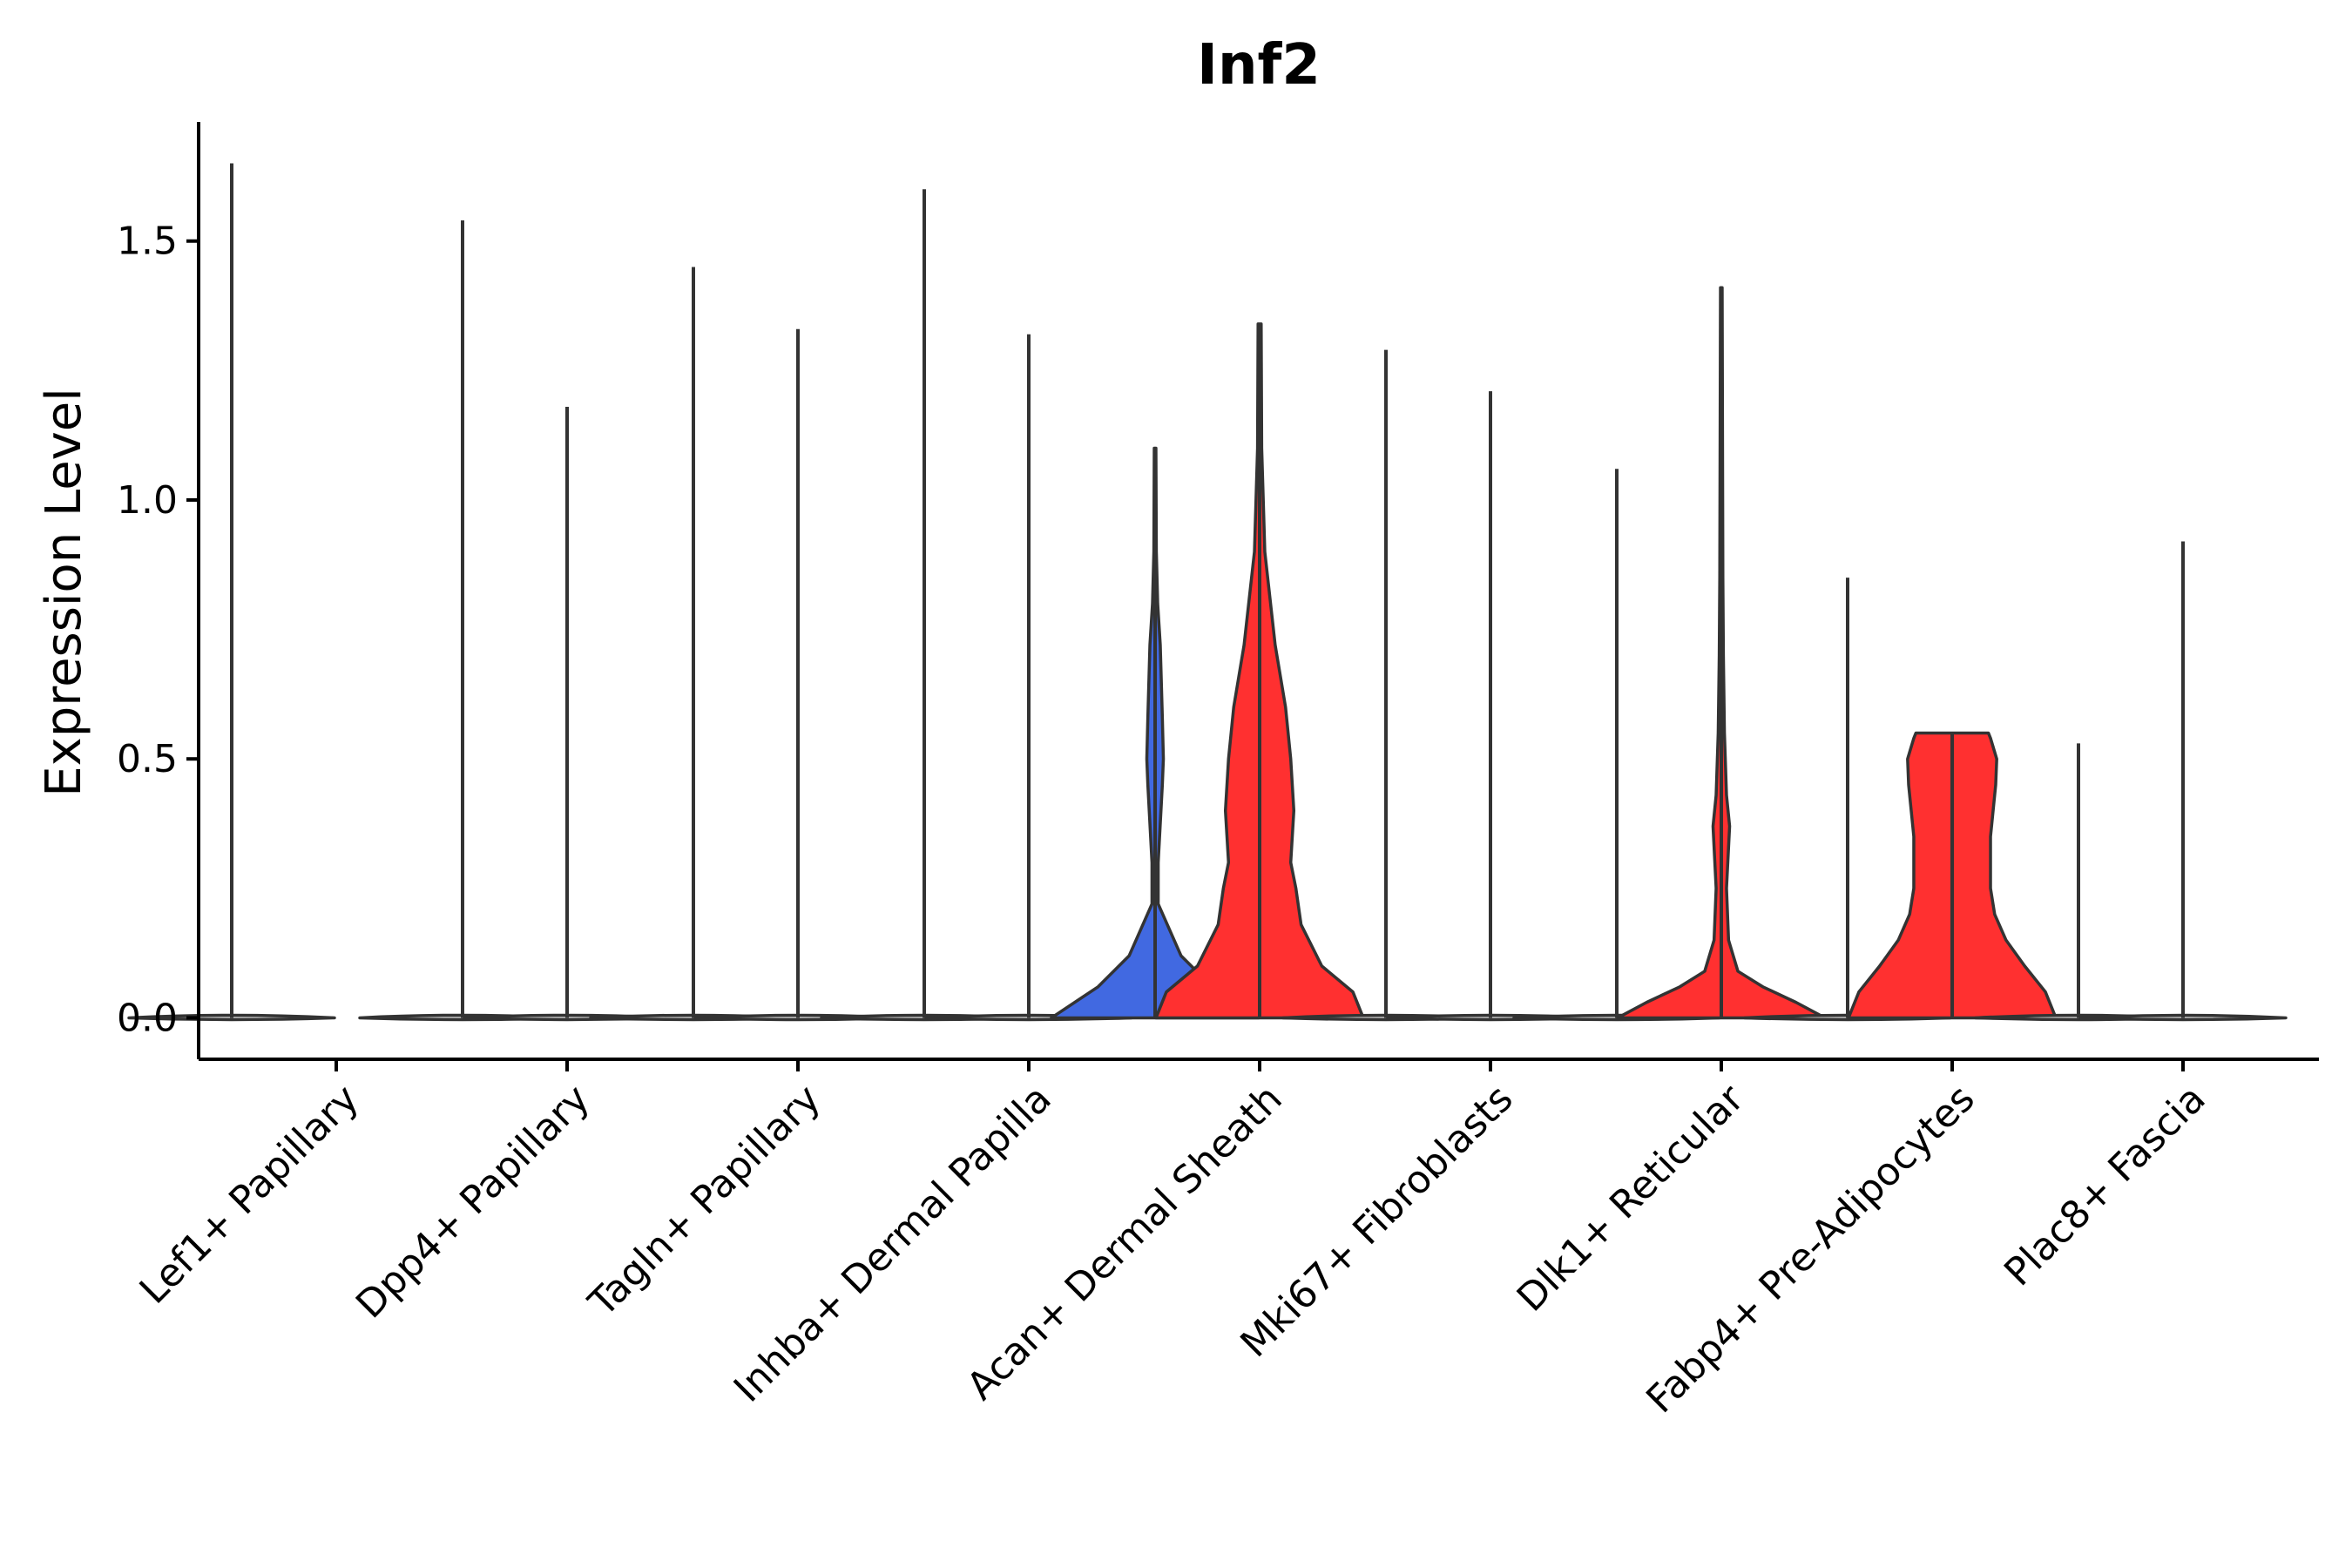  What do you see at coordinates (147, 759) in the screenshot?
I see `y-tick-label: 0.5` at bounding box center [147, 759].